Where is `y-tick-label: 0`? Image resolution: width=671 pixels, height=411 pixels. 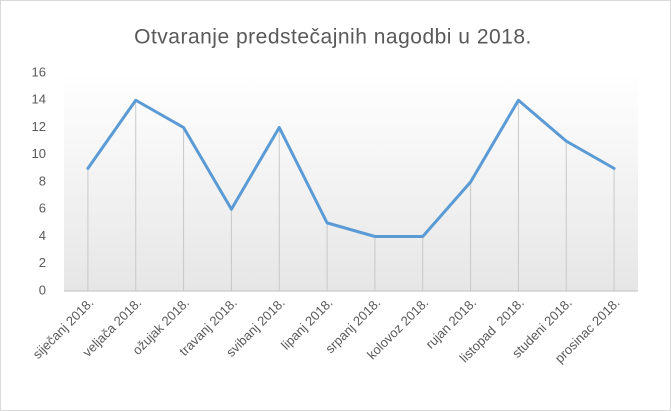
y-tick-label: 0 is located at coordinates (42, 289).